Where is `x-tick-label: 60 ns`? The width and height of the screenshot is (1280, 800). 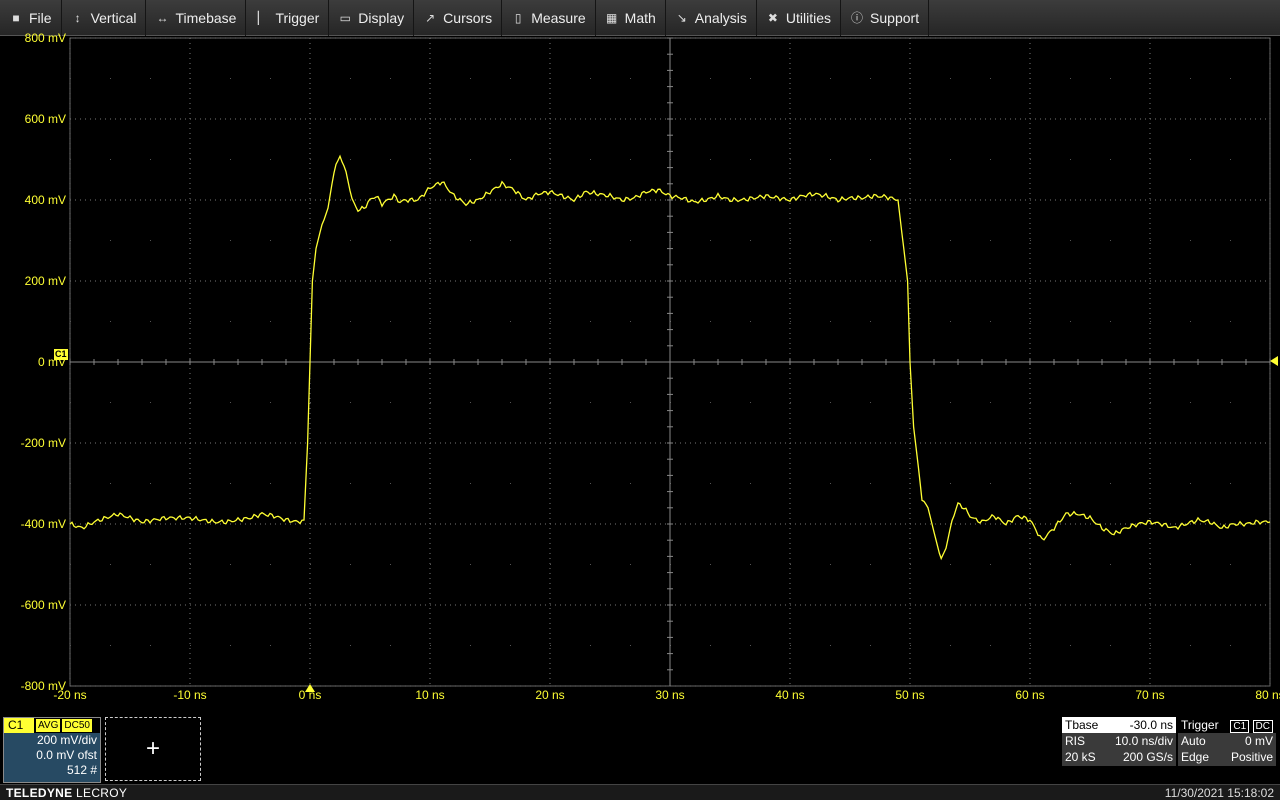
x-tick-label: 60 ns is located at coordinates (1030, 695).